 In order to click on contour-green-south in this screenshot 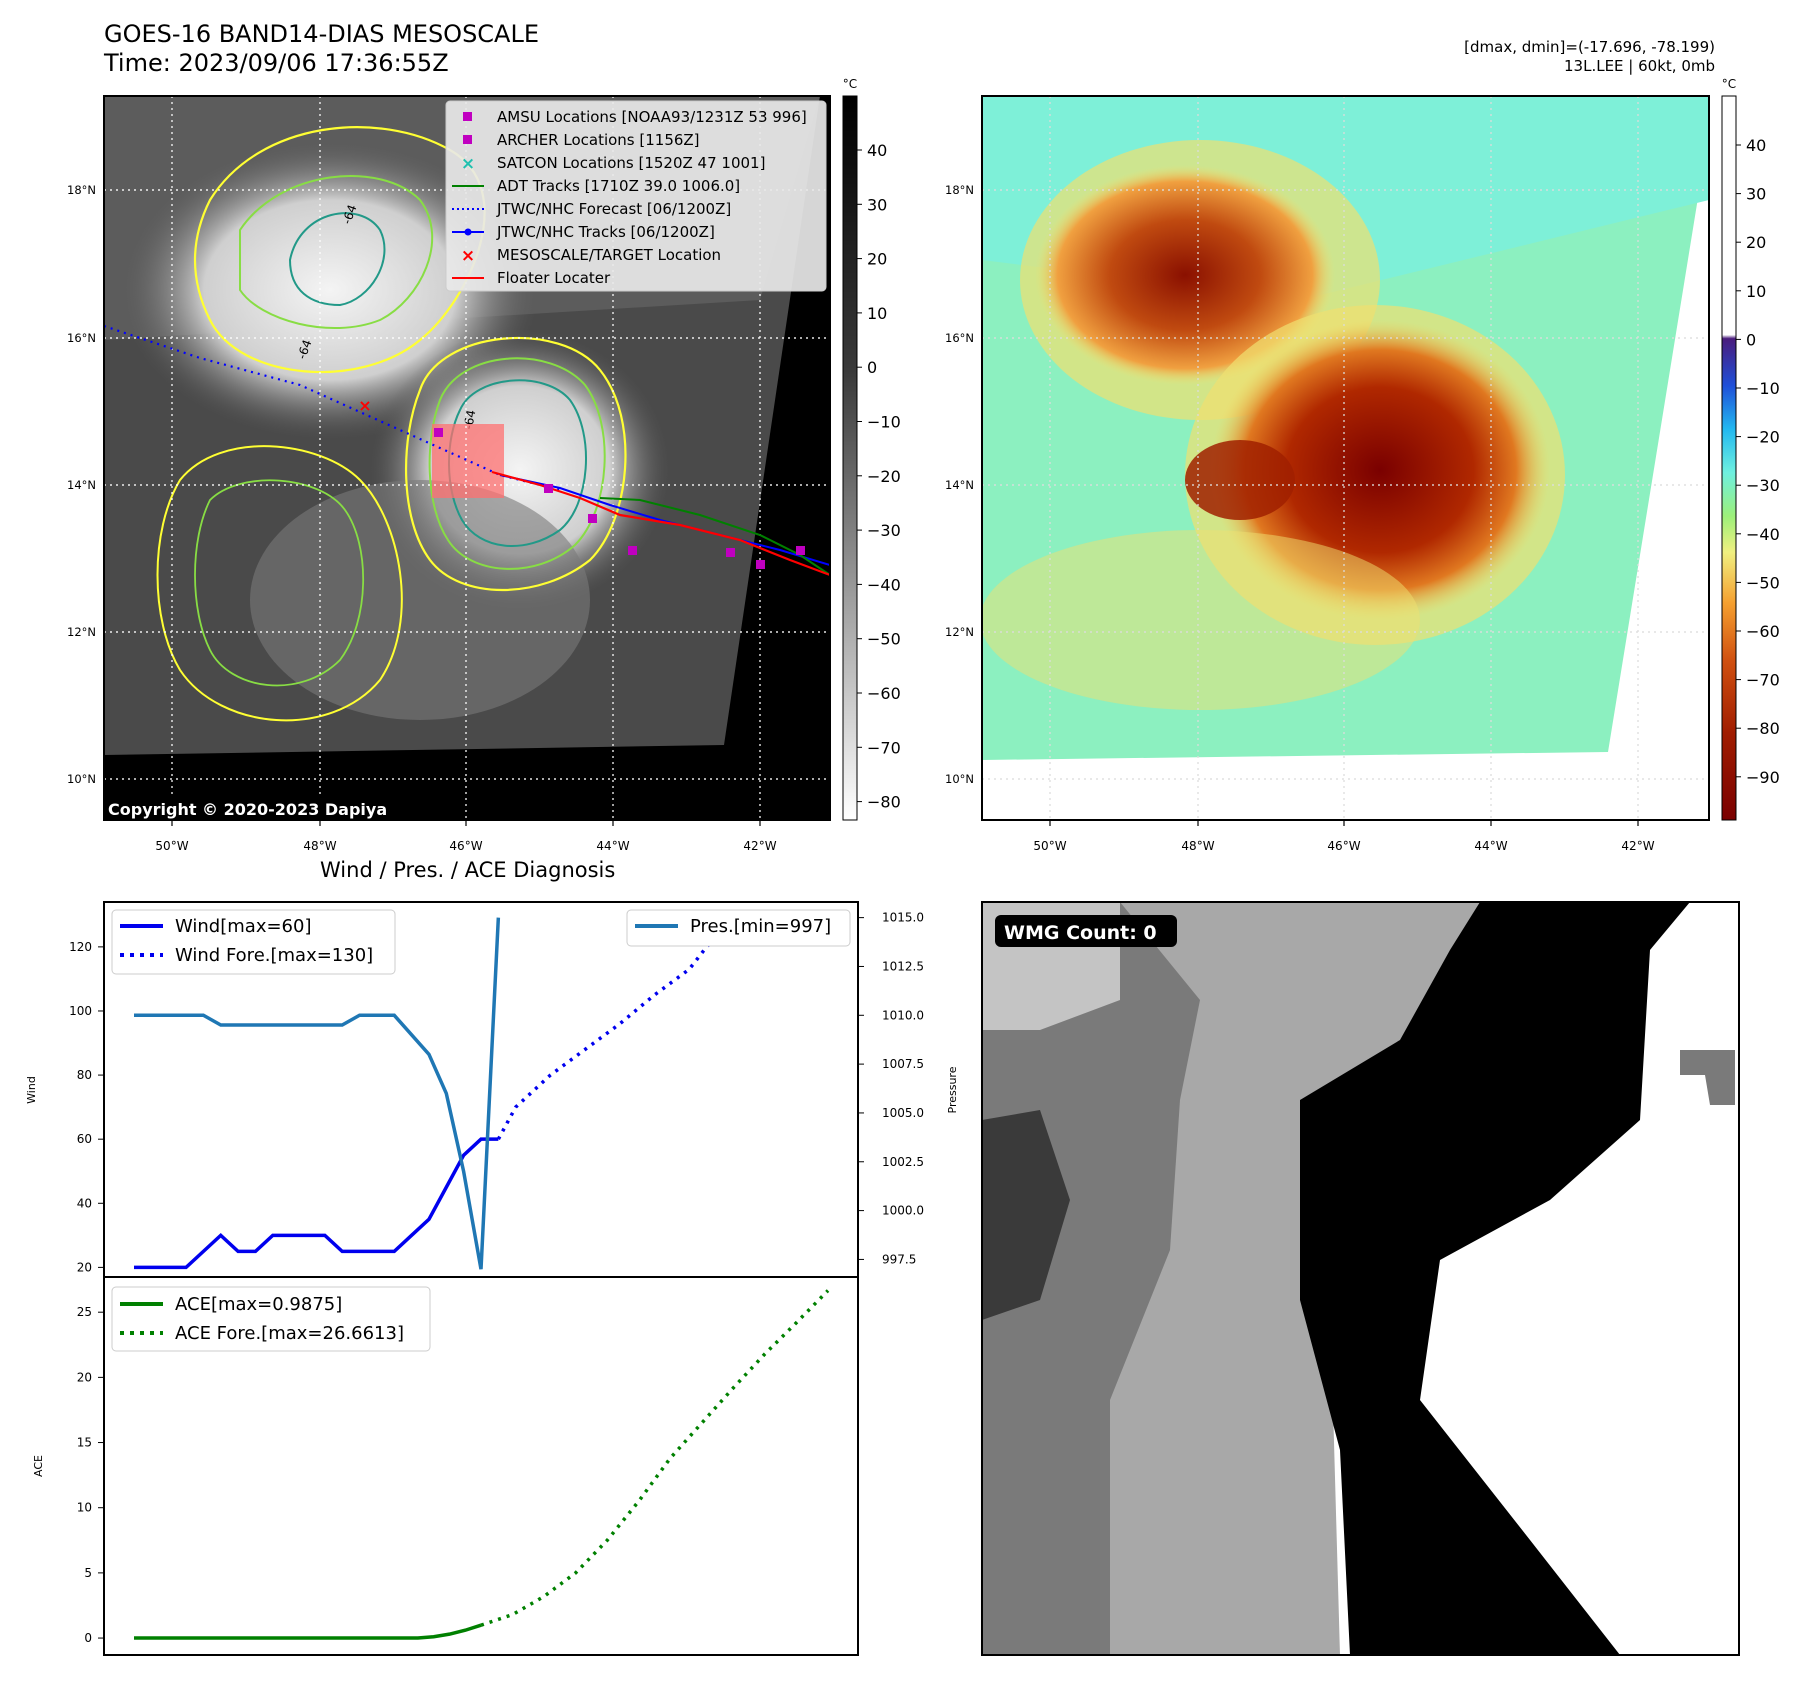, I will do `click(279, 583)`.